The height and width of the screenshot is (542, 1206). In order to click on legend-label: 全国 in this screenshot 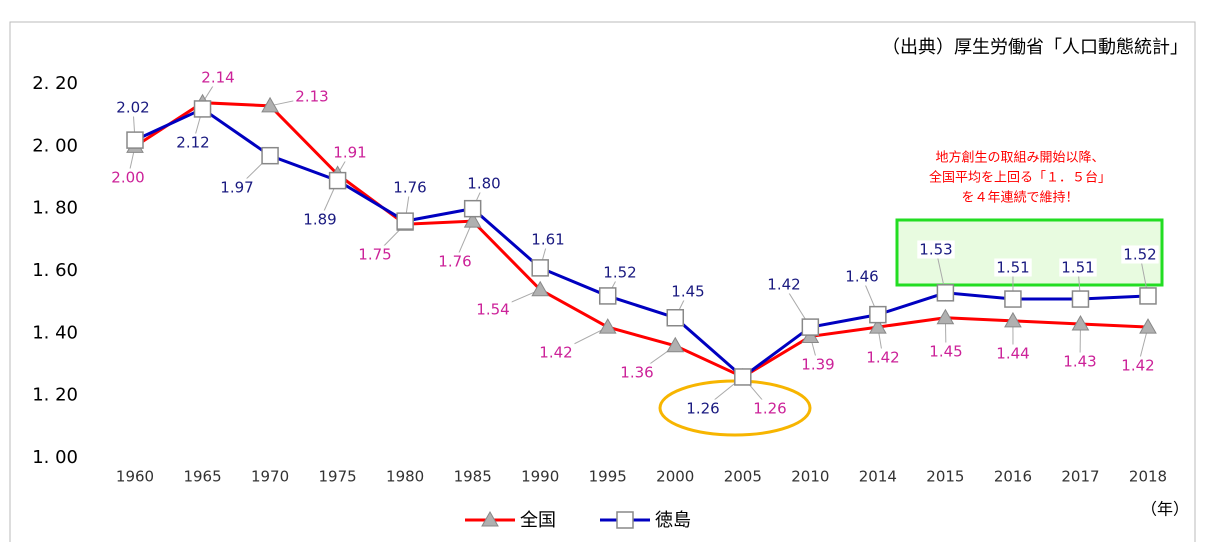, I will do `click(538, 520)`.